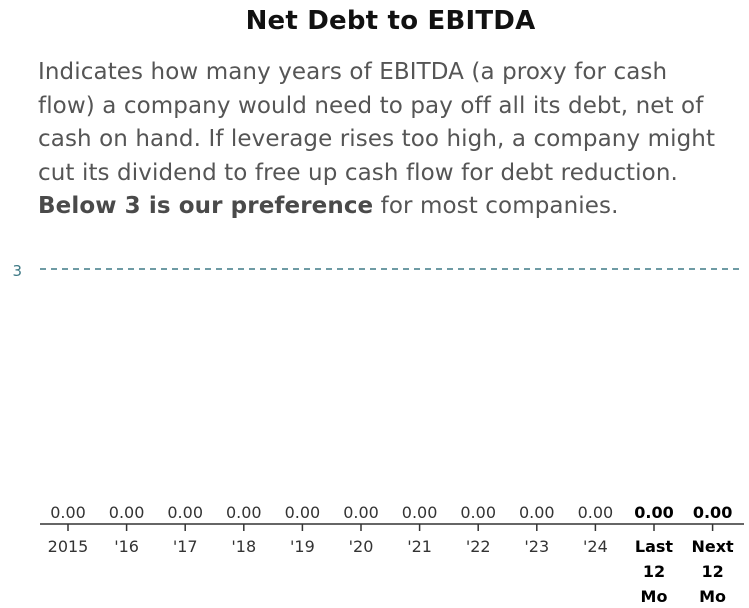 This screenshot has width=749, height=608. Describe the element at coordinates (361, 546) in the screenshot. I see `x-tick-label: '20` at that location.